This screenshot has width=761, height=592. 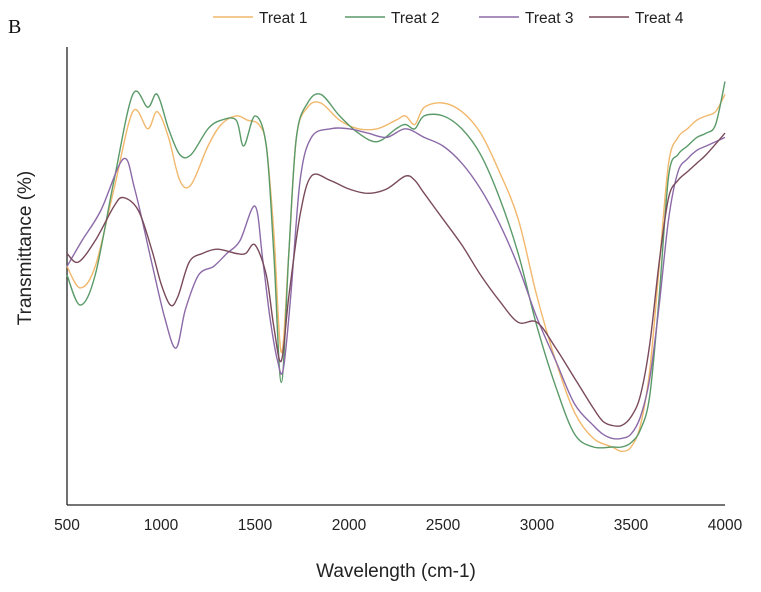 What do you see at coordinates (25, 248) in the screenshot?
I see `y-axis-title: Transmittance (%)` at bounding box center [25, 248].